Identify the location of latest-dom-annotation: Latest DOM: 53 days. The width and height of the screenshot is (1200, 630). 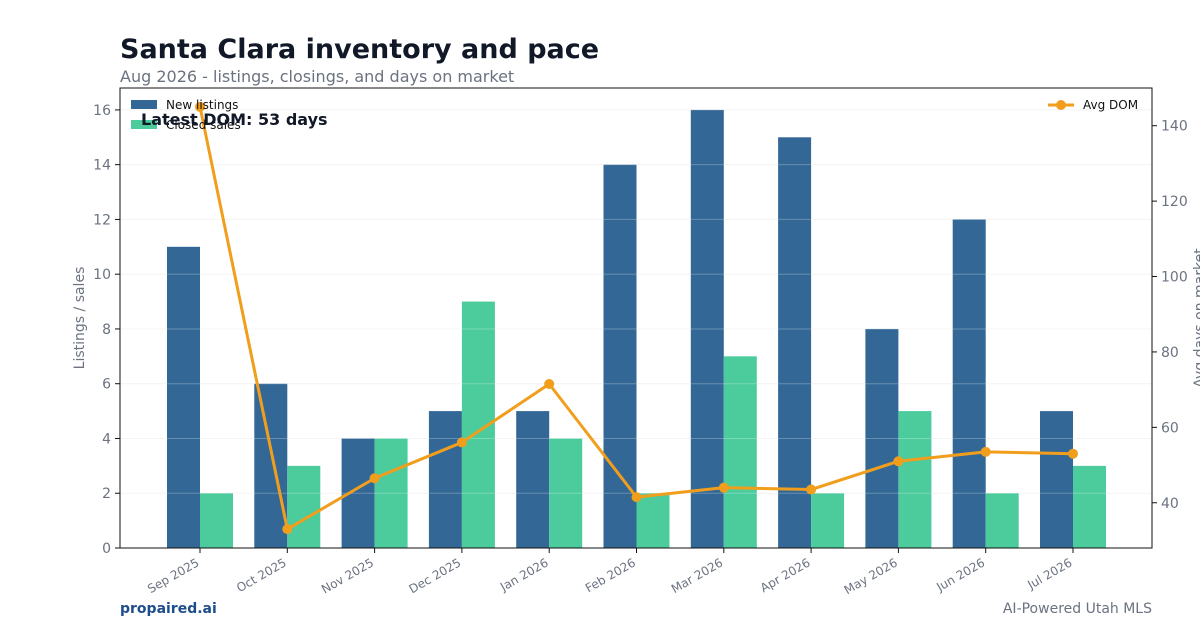
(234, 119).